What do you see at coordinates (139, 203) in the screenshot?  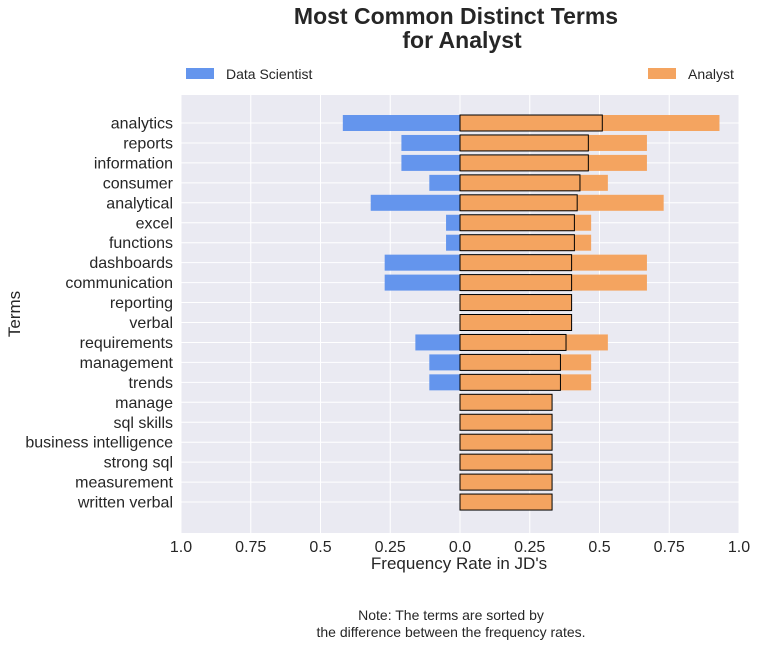 I see `y-tick-label: analytical` at bounding box center [139, 203].